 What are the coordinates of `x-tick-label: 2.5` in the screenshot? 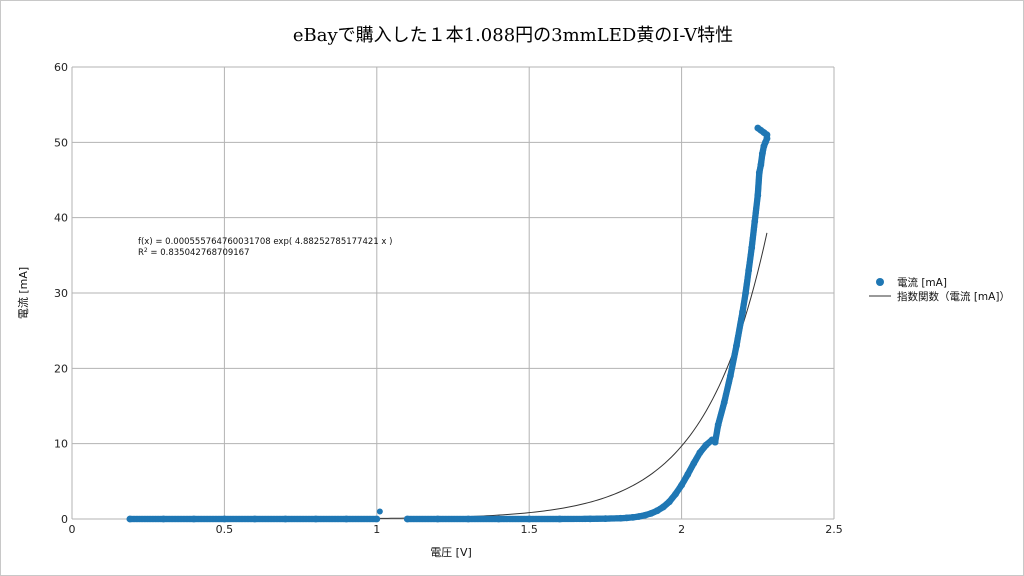 It's located at (834, 529).